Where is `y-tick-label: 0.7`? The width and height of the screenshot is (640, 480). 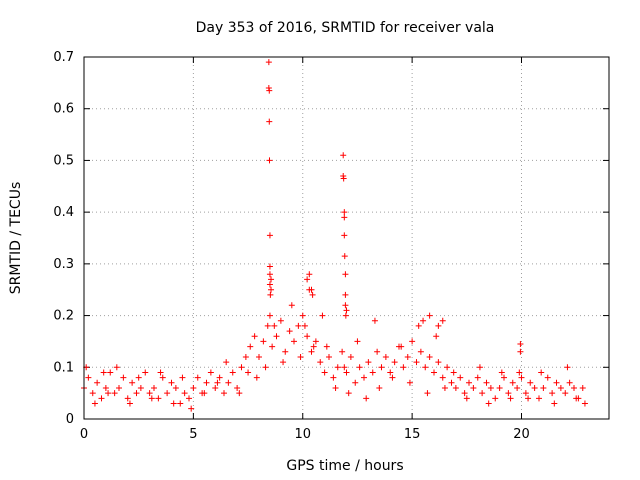
y-tick-label: 0.7 is located at coordinates (63, 57).